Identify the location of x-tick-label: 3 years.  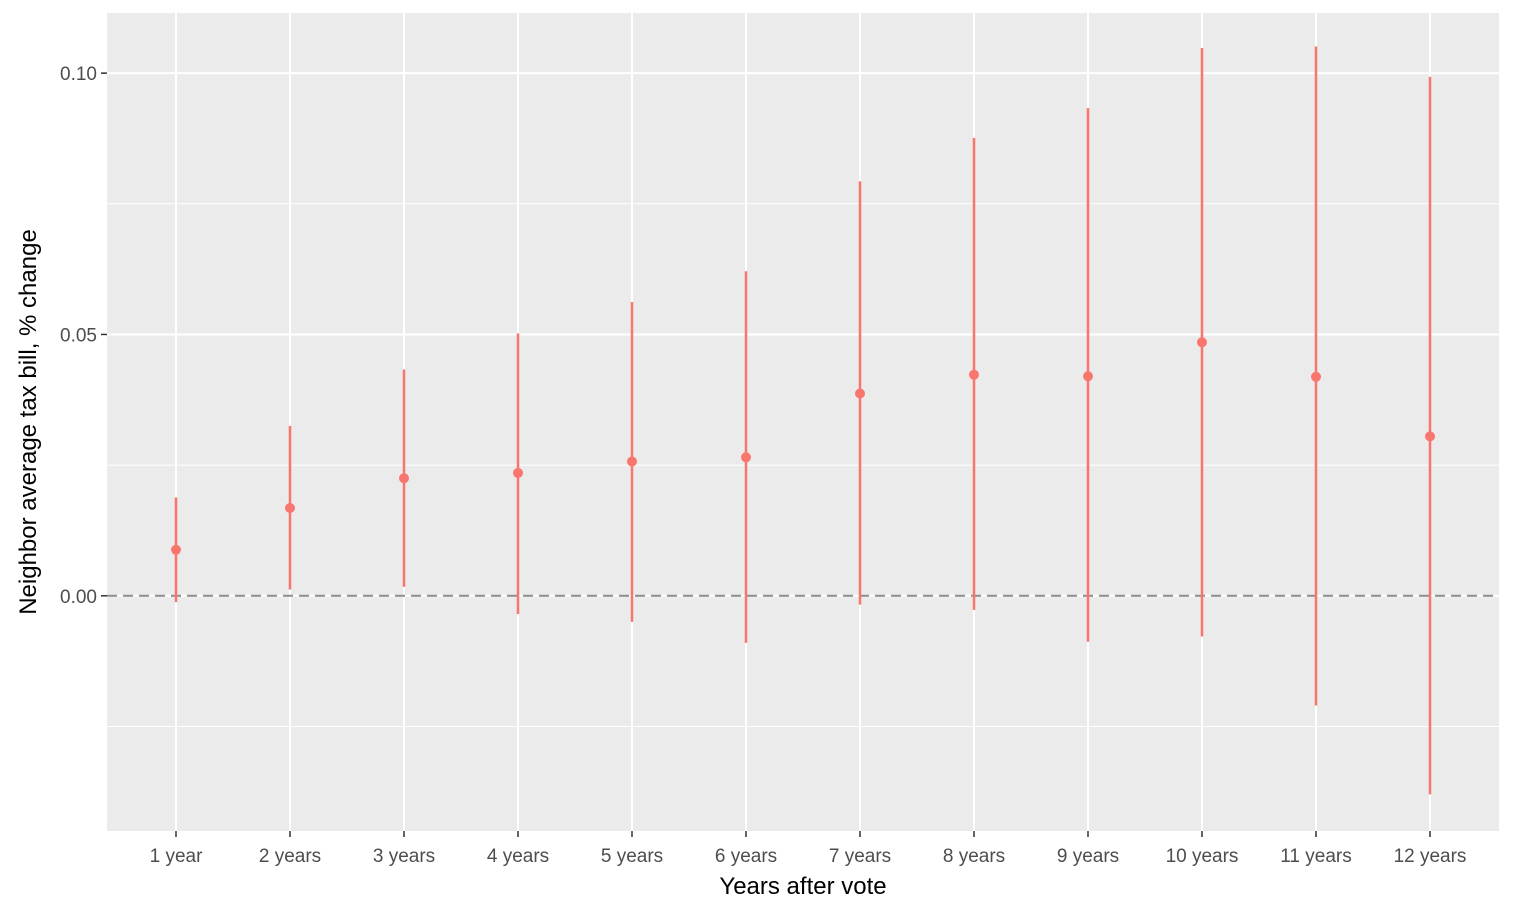
(404, 856).